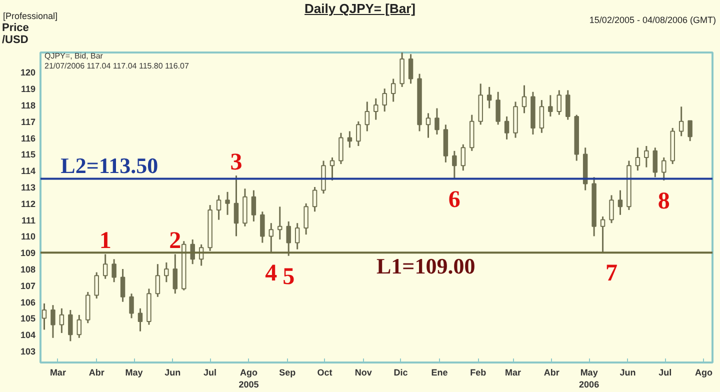 This screenshot has height=392, width=720. I want to click on annotation: 6, so click(454, 199).